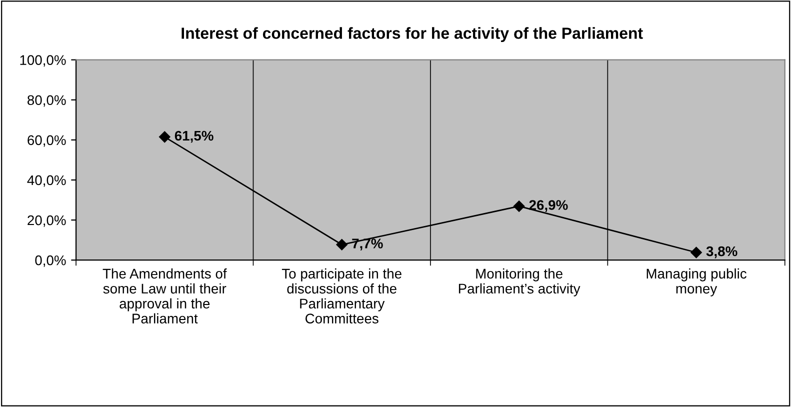 Image resolution: width=792 pixels, height=407 pixels. Describe the element at coordinates (194, 136) in the screenshot. I see `data-label: 61,5%` at that location.